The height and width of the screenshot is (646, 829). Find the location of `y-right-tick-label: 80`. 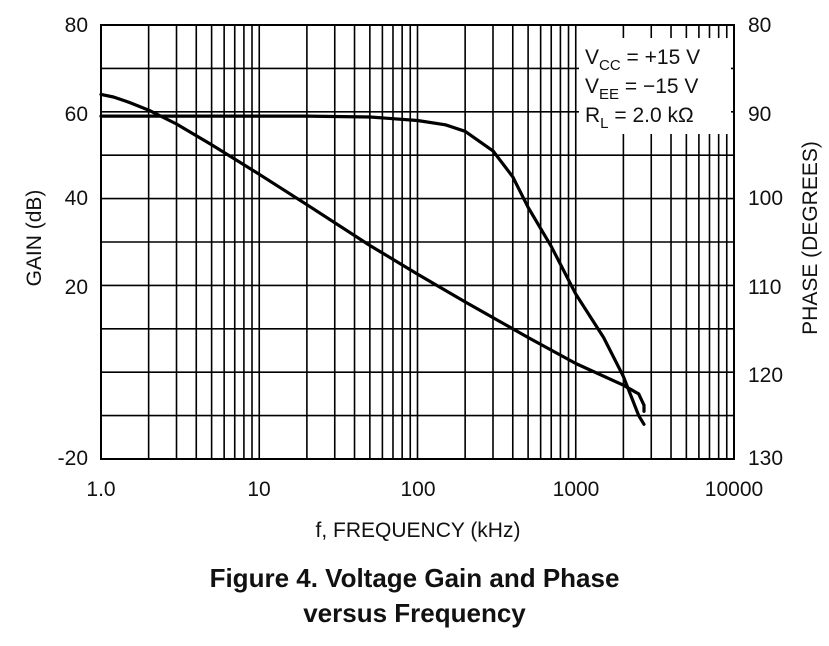

y-right-tick-label: 80 is located at coordinates (759, 25).